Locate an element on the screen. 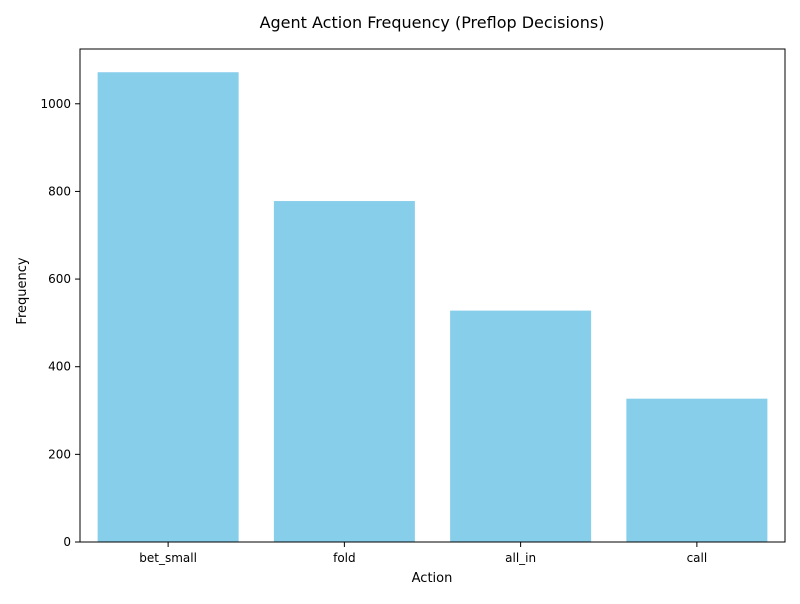 This screenshot has height=604, width=800. y-tick-label: 200 is located at coordinates (59, 454).